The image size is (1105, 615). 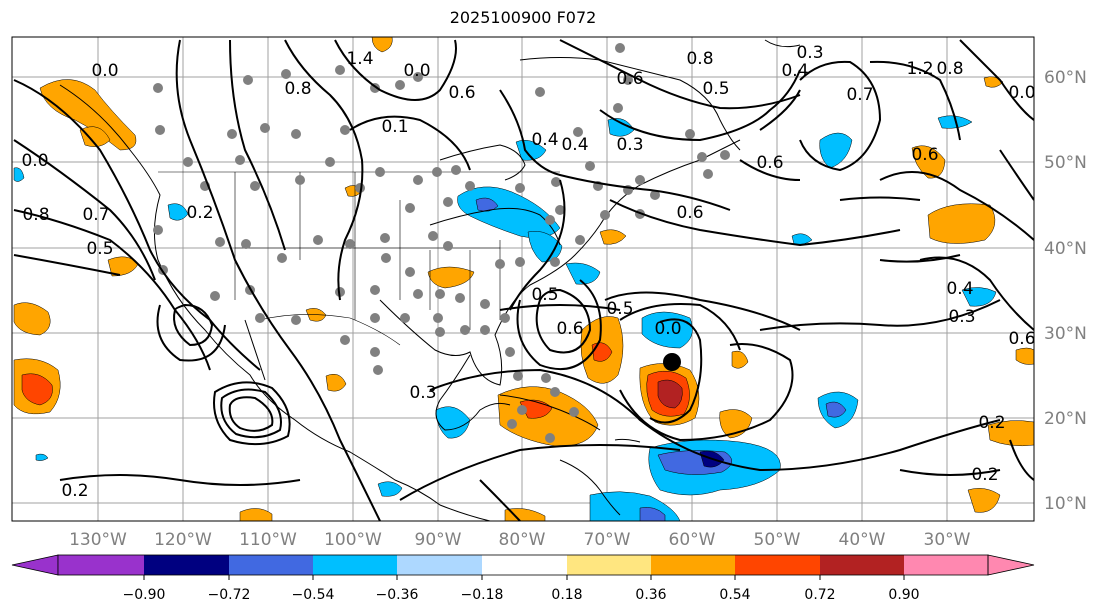 I want to click on lon-label: 60°W, so click(x=692, y=540).